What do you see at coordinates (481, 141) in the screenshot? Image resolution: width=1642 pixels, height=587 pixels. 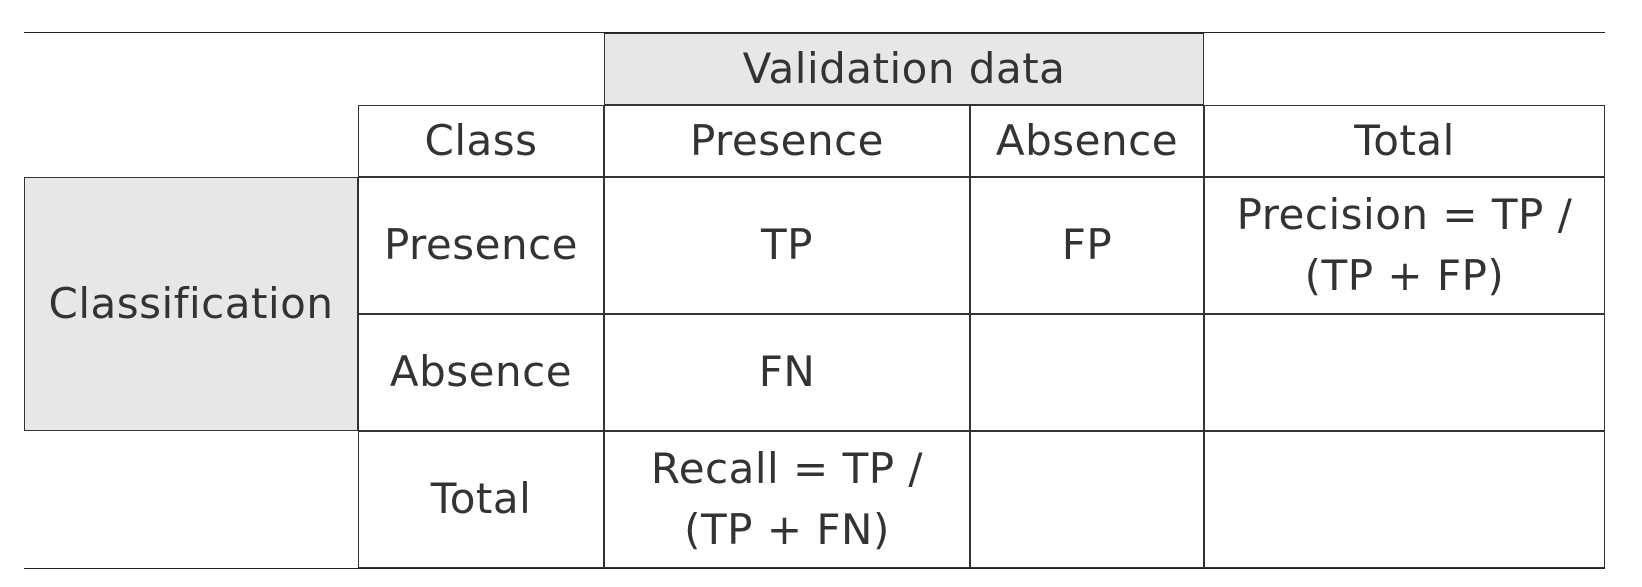 I see `column-header-class: Class` at bounding box center [481, 141].